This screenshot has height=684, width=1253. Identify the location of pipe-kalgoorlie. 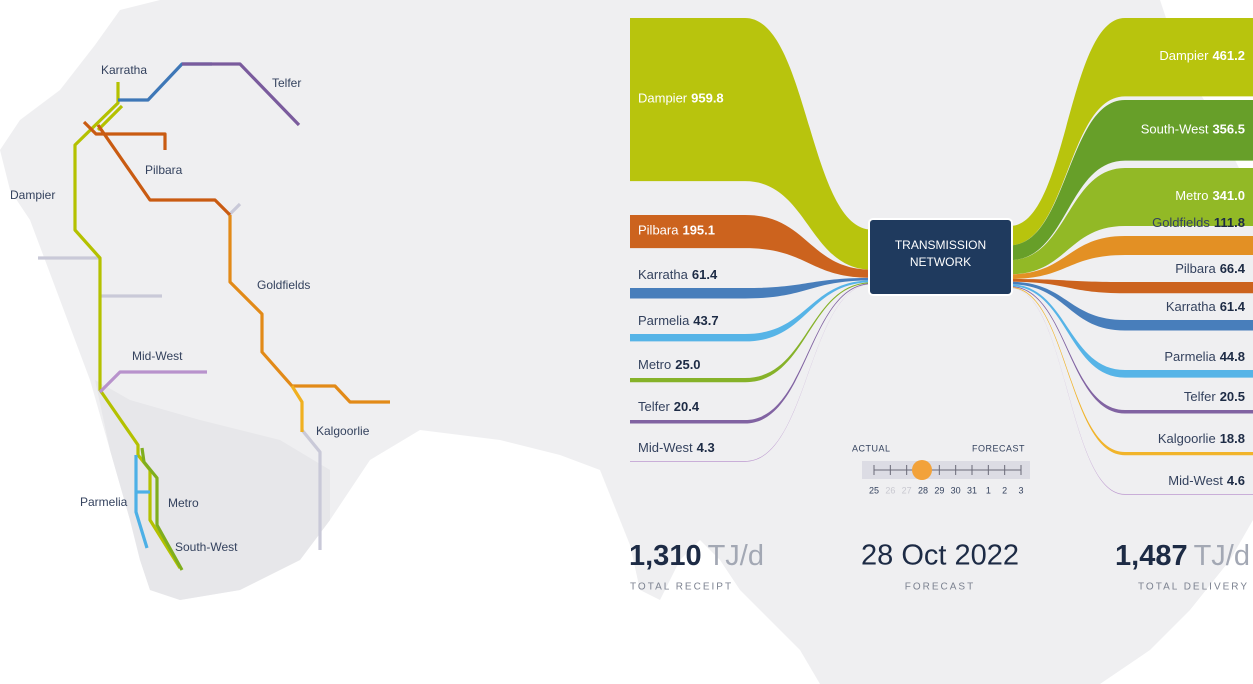
(297, 408).